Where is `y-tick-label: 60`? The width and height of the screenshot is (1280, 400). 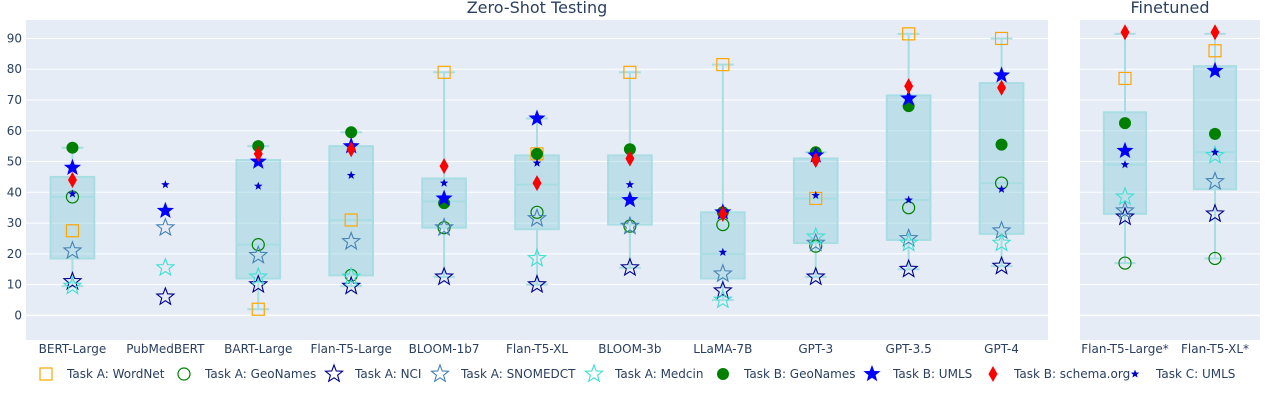
y-tick-label: 60 is located at coordinates (14, 131).